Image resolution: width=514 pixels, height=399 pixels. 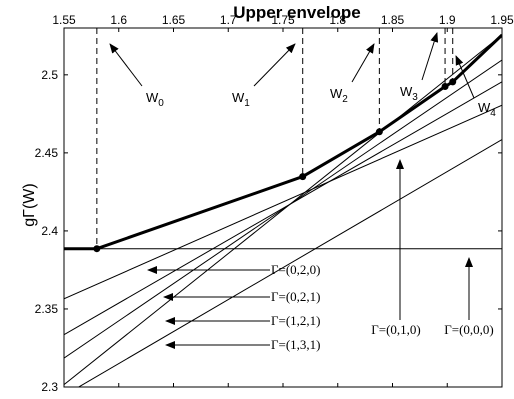 What do you see at coordinates (247, 103) in the screenshot?
I see `w-subscript: 1` at bounding box center [247, 103].